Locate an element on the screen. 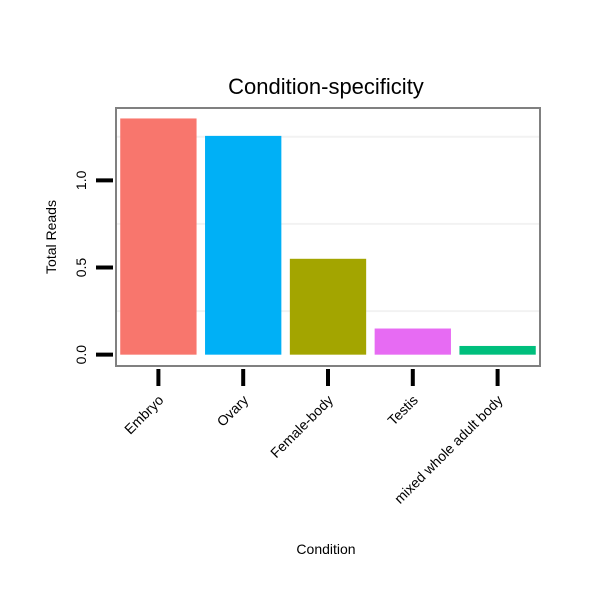 The height and width of the screenshot is (600, 600). bar-embryo is located at coordinates (158, 236).